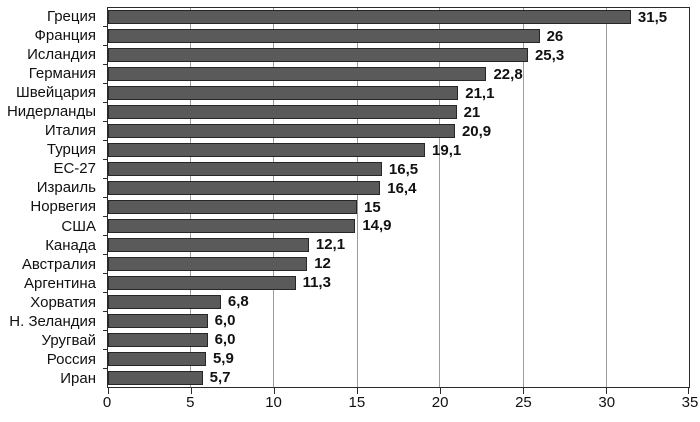 This screenshot has width=700, height=422. What do you see at coordinates (398, 207) in the screenshot?
I see `bar-row: 15` at bounding box center [398, 207].